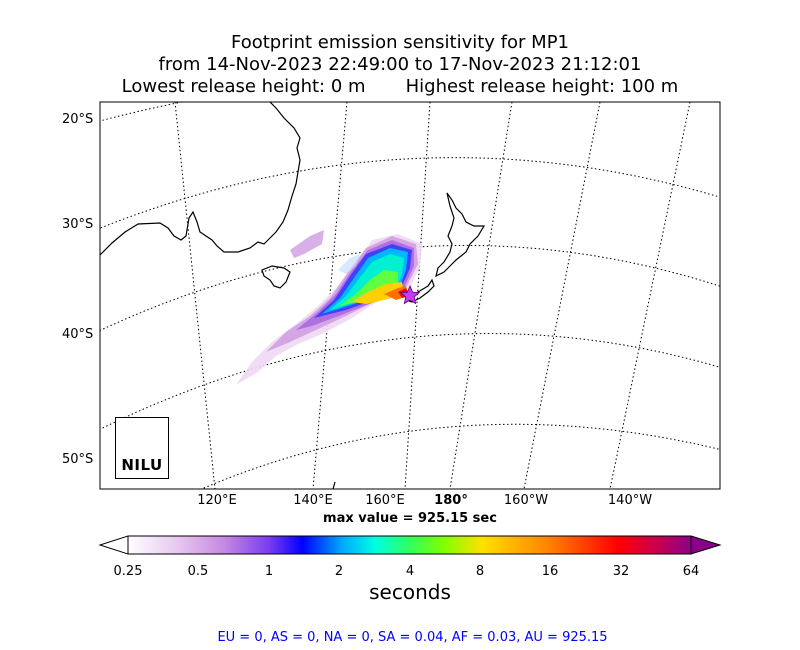 This screenshot has width=800, height=650. I want to click on lat-label-40s: 40°S, so click(78, 334).